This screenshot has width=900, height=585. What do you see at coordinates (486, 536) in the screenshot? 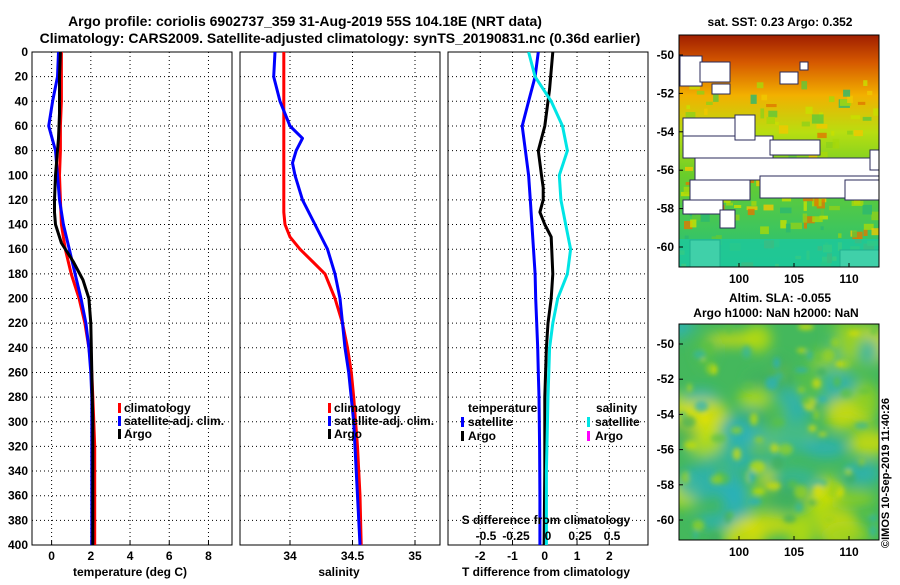
I see `salinity-diff-tick: -0.5` at bounding box center [486, 536].